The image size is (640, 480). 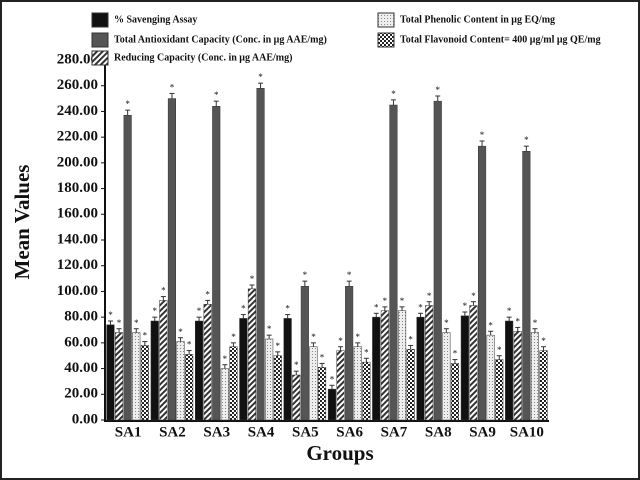 I want to click on x-tick-label: SA7, so click(x=394, y=432).